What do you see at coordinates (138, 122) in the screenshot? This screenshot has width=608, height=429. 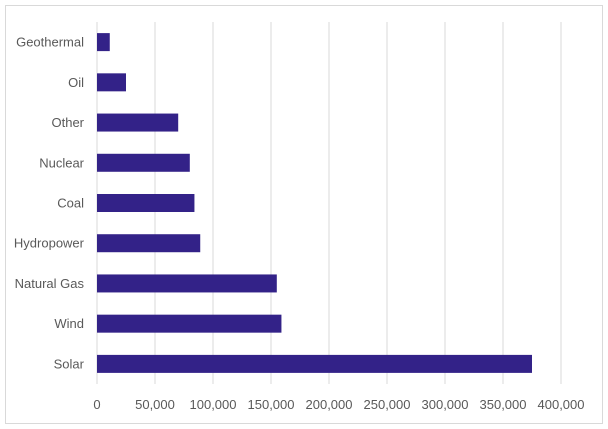 I see `bar-other` at bounding box center [138, 122].